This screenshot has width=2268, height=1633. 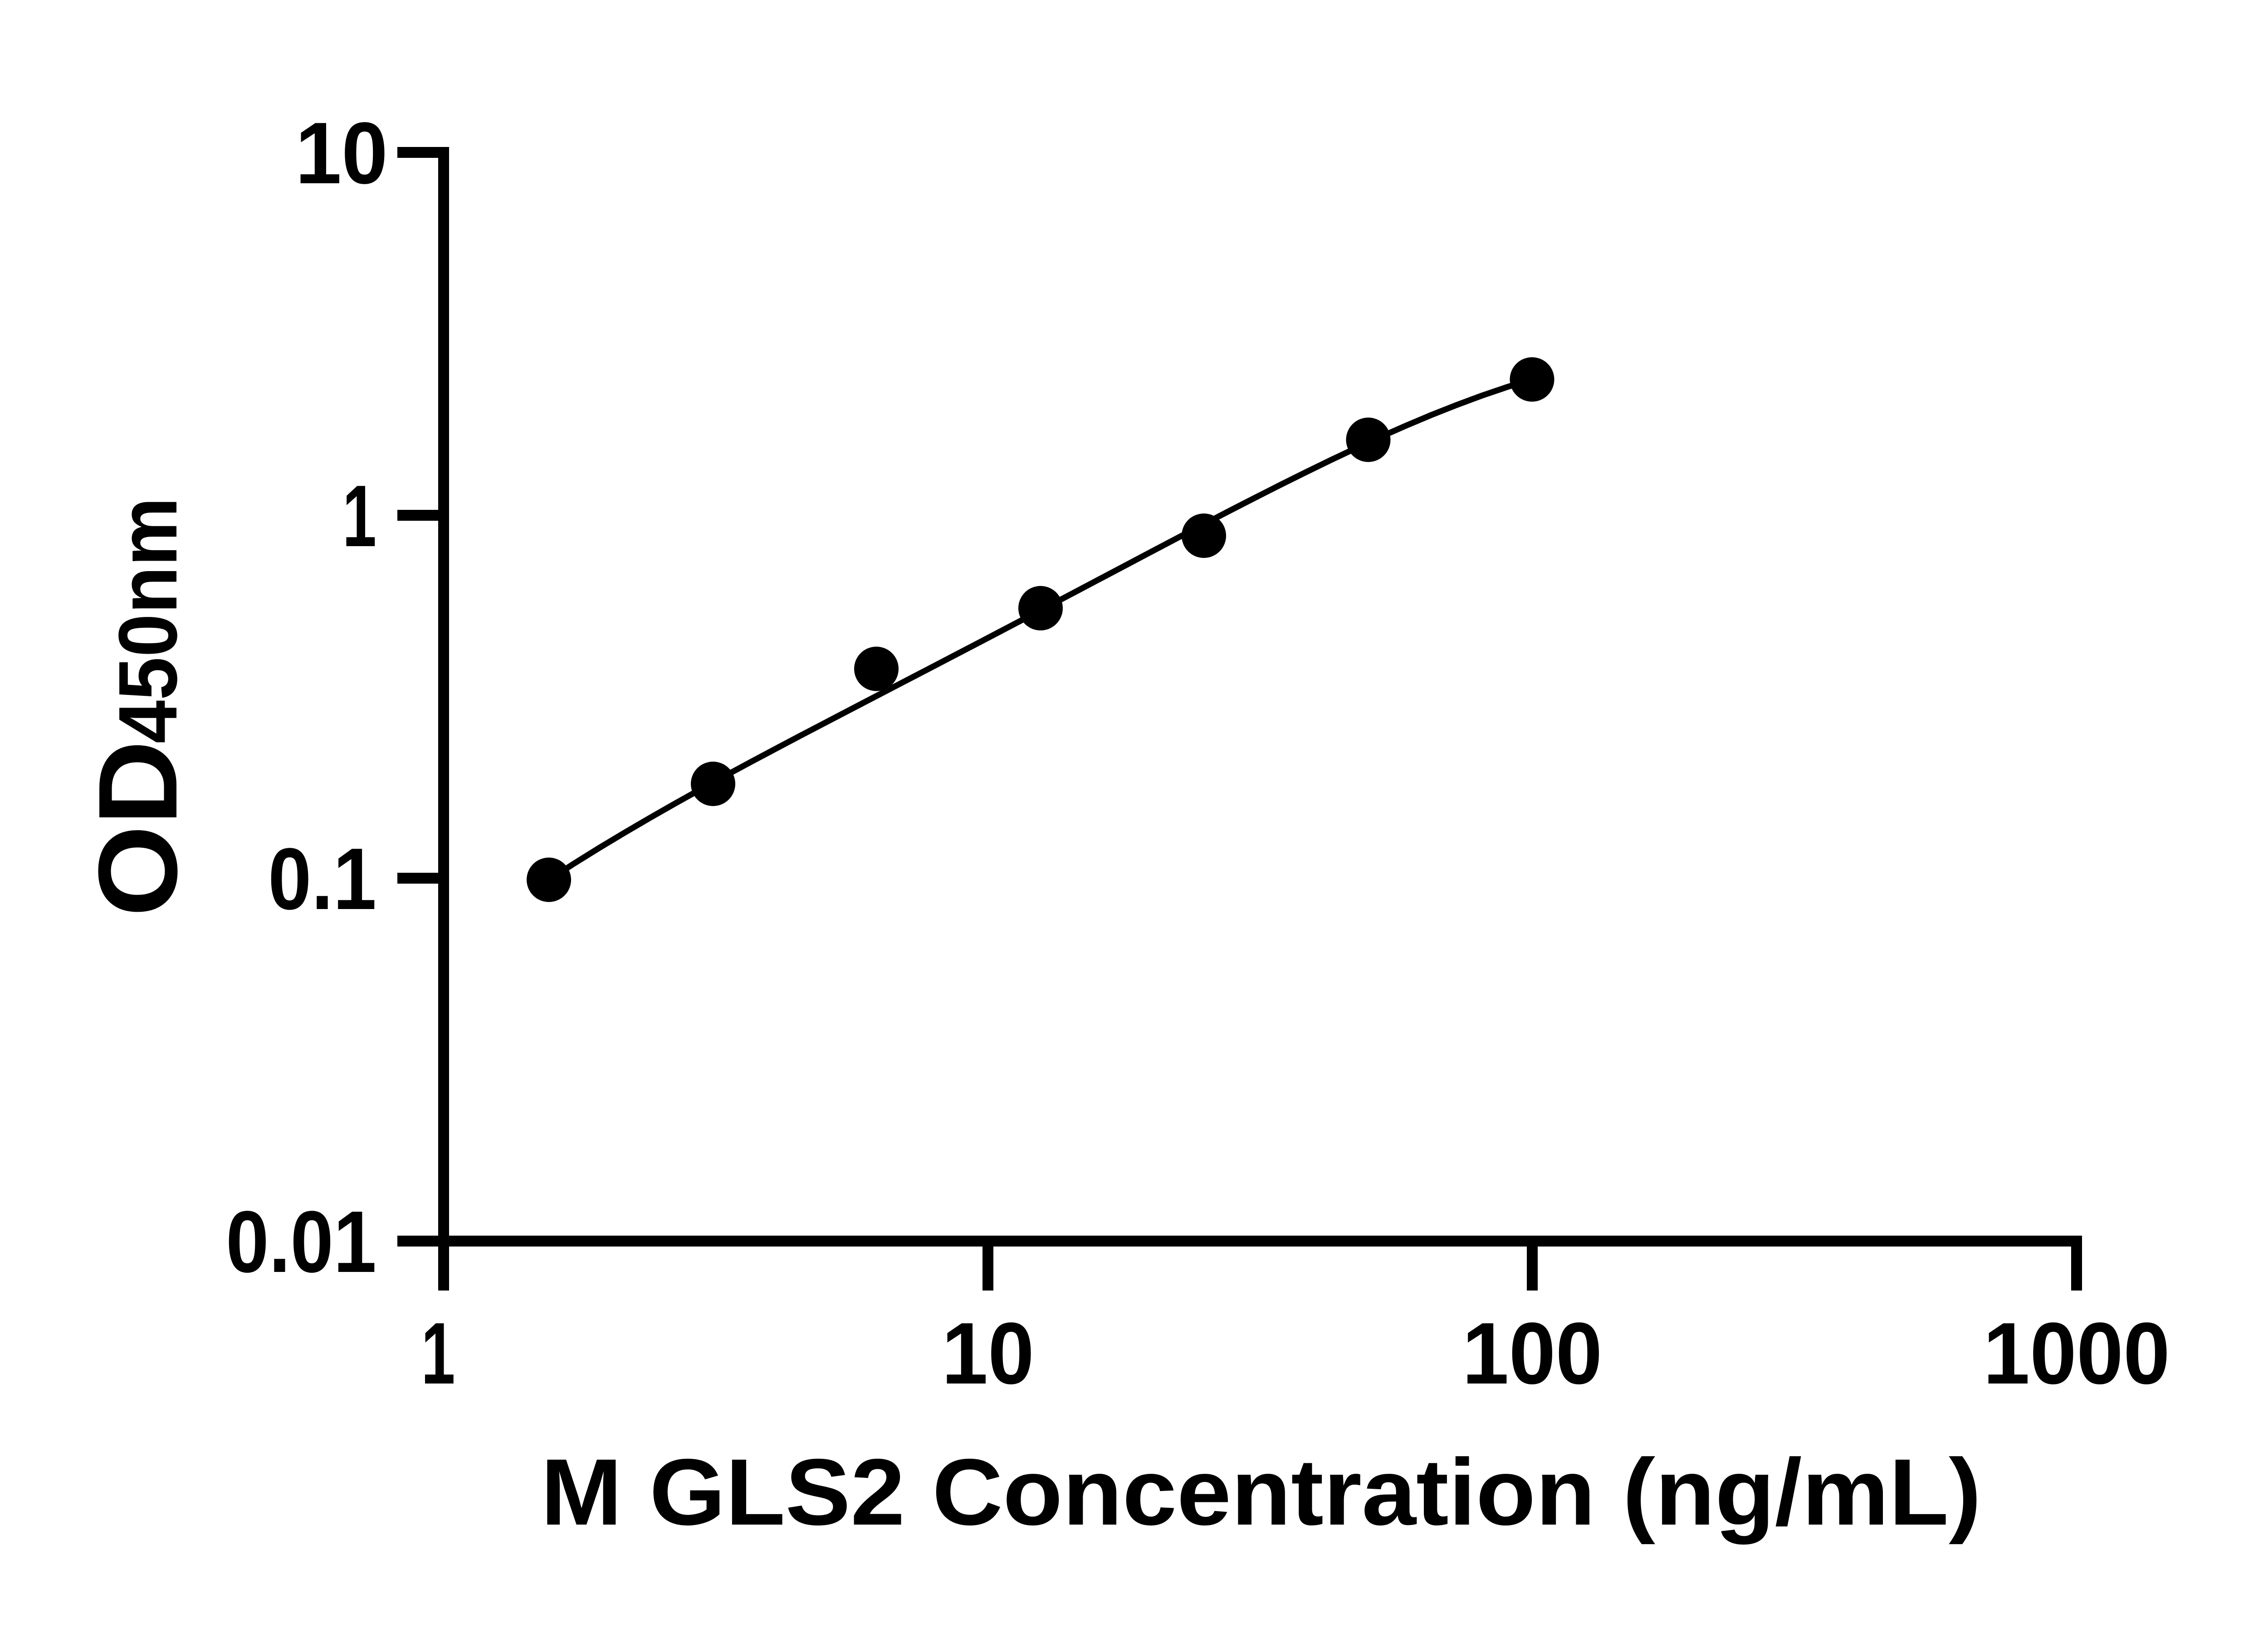 I want to click on svg-text: 450nm, so click(x=147, y=620).